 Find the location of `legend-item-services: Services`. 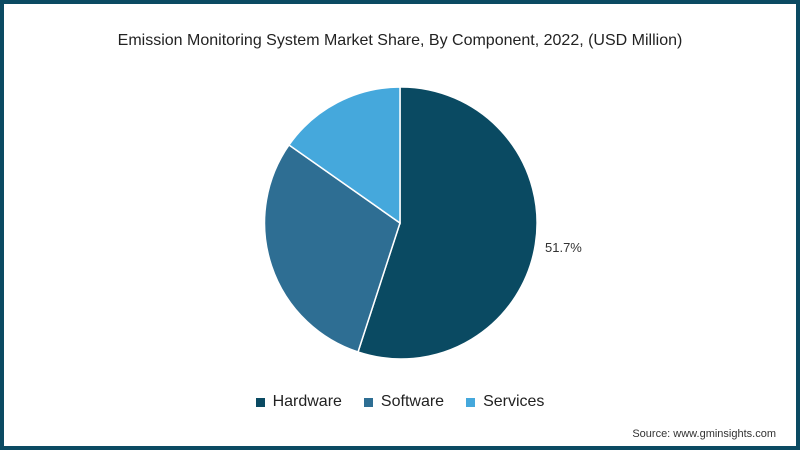

legend-item-services: Services is located at coordinates (505, 402).